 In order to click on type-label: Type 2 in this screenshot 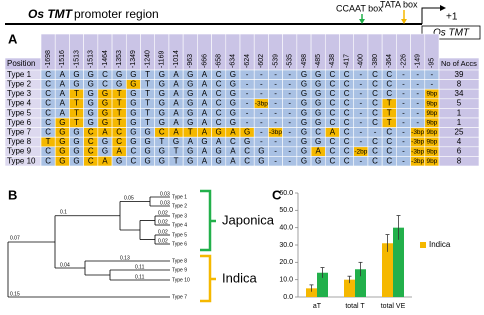, I will do `click(19, 84)`.